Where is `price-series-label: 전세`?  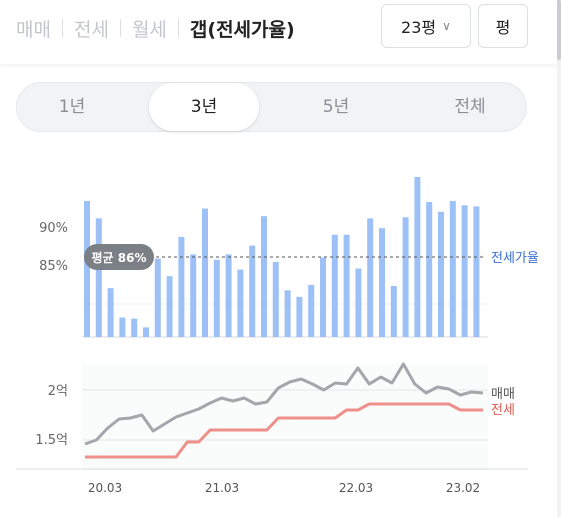
price-series-label: 전세 is located at coordinates (503, 410).